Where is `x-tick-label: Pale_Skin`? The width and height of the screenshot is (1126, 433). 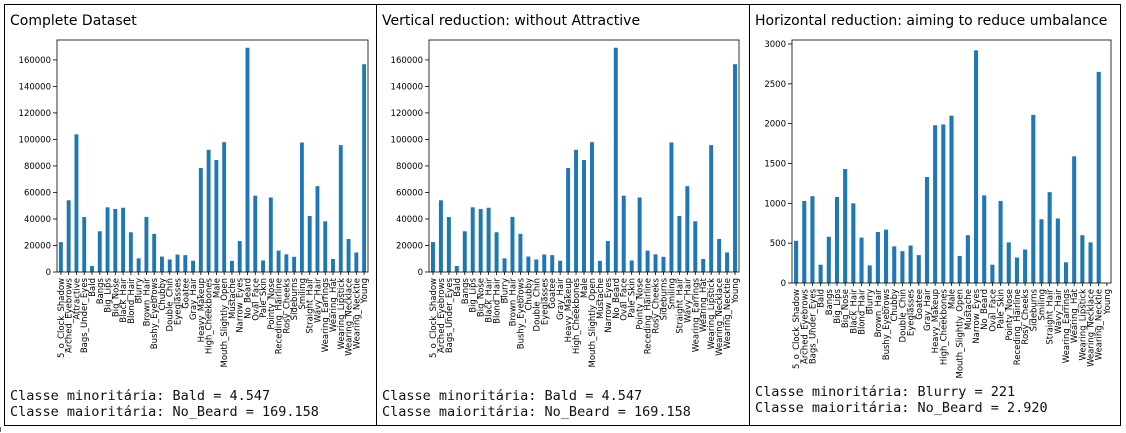
x-tick-label: Pale_Skin is located at coordinates (1002, 309).